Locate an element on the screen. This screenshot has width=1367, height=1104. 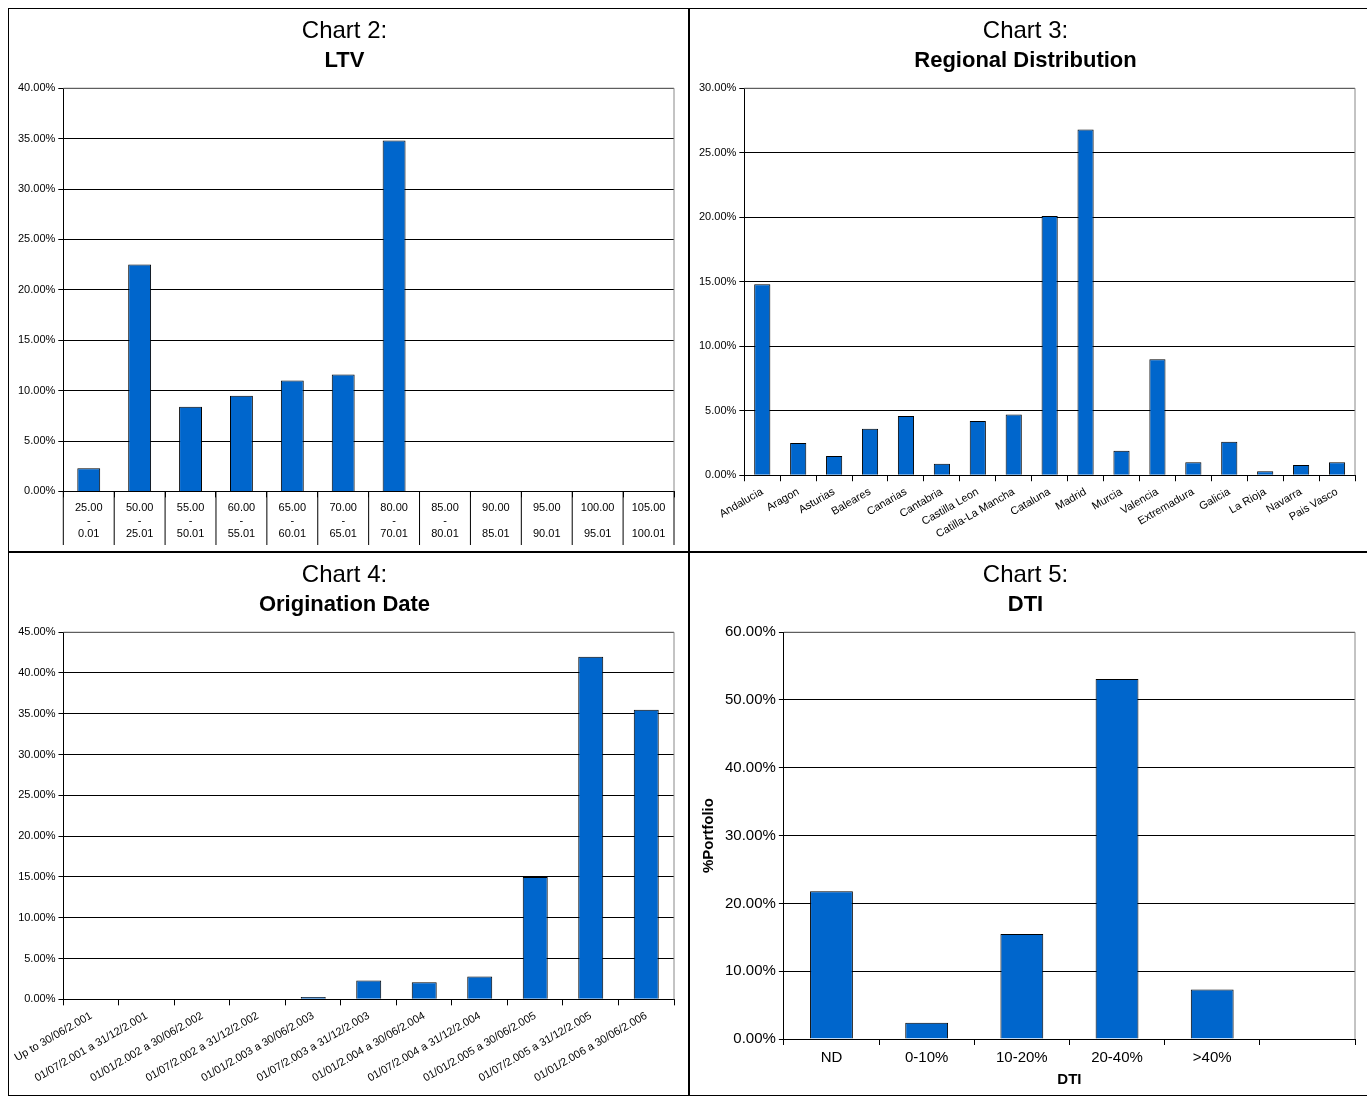
x-tick-label: 25.00 - 0.01 is located at coordinates (88, 520).